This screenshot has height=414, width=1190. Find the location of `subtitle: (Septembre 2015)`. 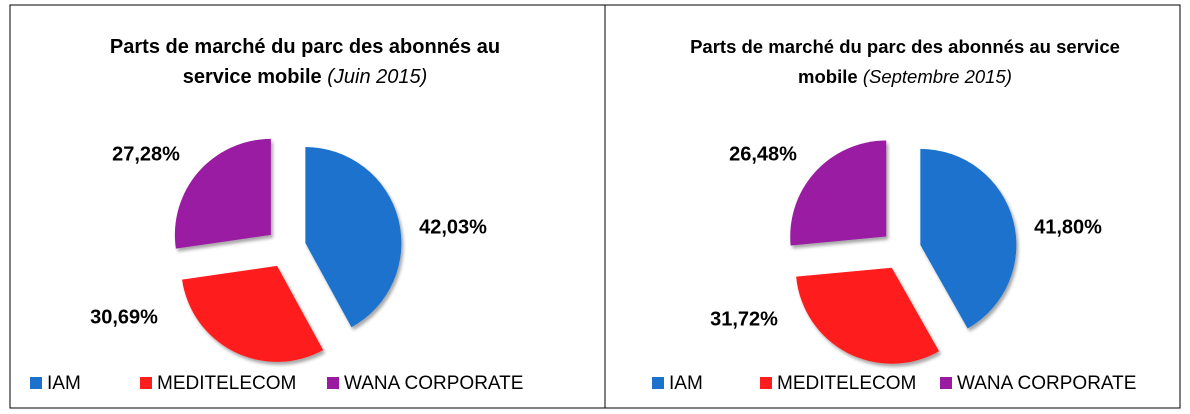

subtitle: (Septembre 2015) is located at coordinates (937, 76).